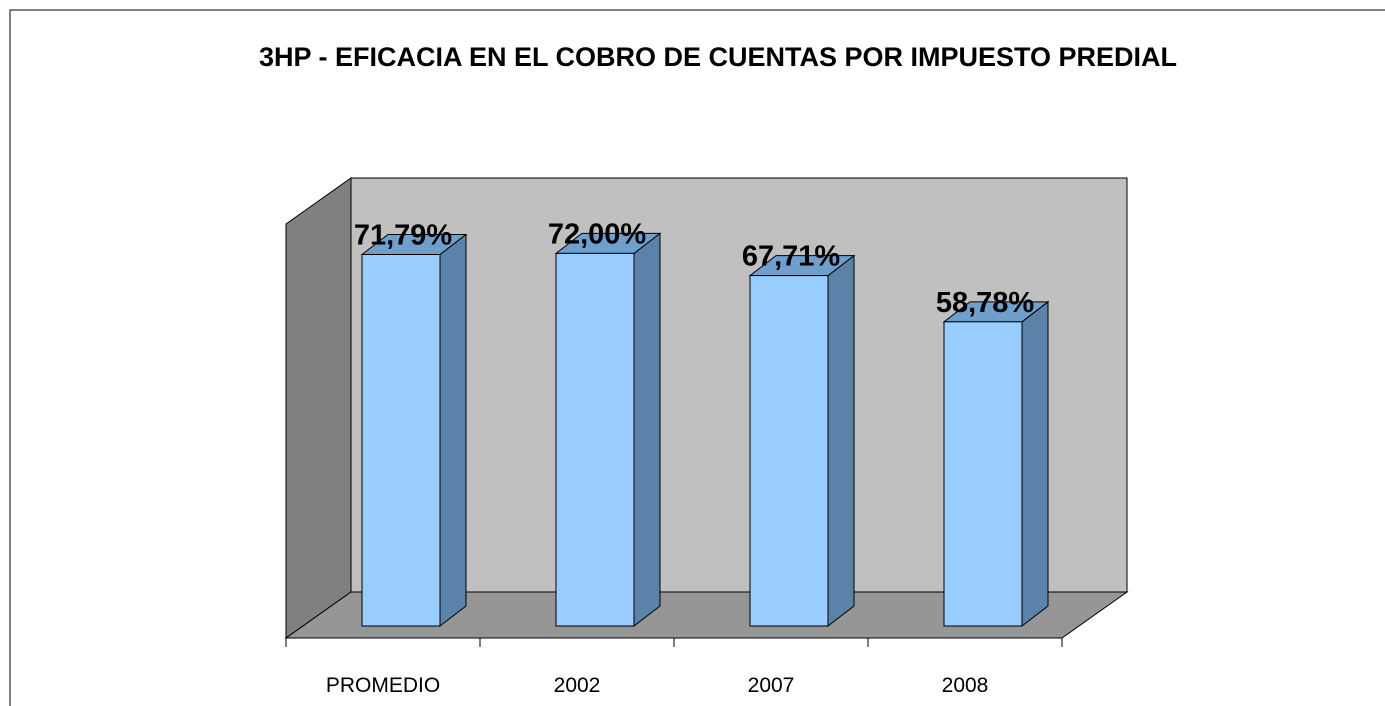  I want to click on data-label: 58,78%, so click(985, 303).